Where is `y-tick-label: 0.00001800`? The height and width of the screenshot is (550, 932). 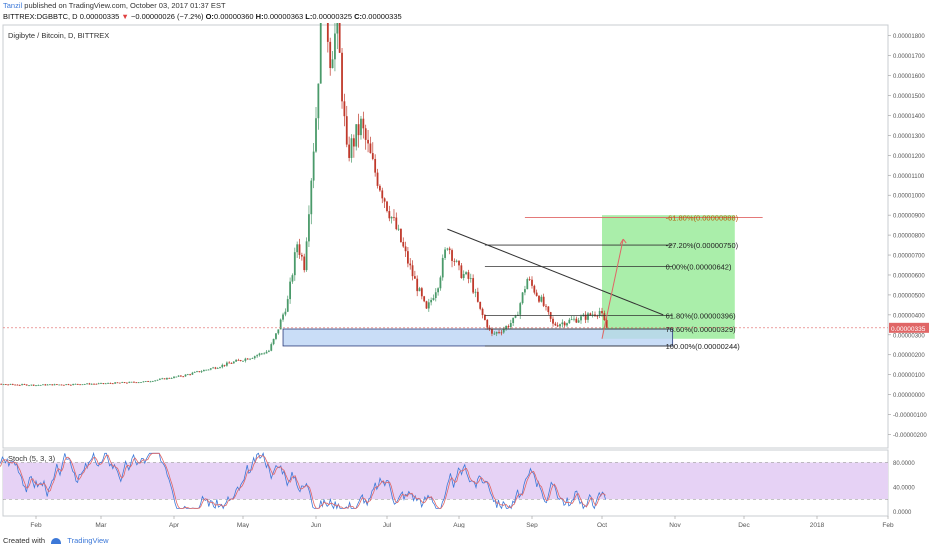
y-tick-label: 0.00001800 is located at coordinates (909, 37).